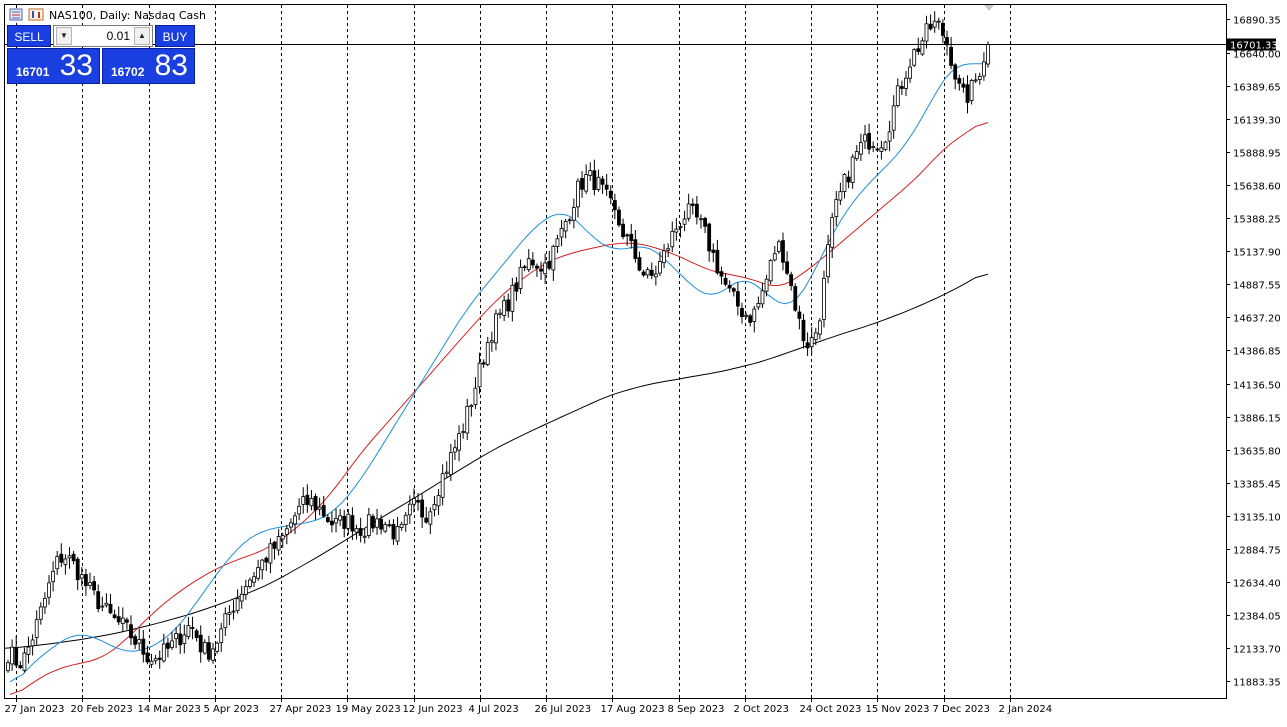 This screenshot has width=1287, height=727. I want to click on lot-size-input, so click(103, 36).